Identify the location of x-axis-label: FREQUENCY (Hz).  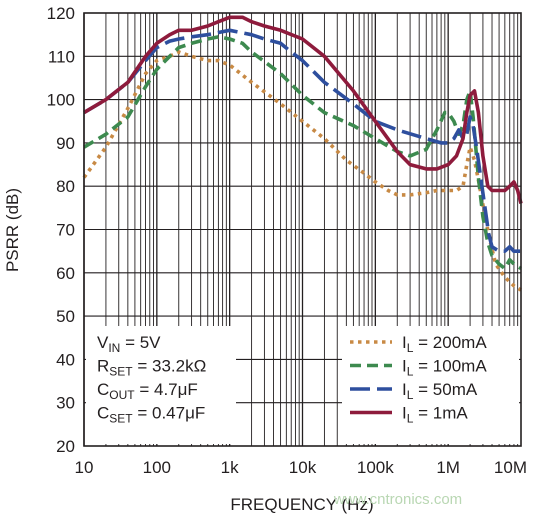
(301, 504).